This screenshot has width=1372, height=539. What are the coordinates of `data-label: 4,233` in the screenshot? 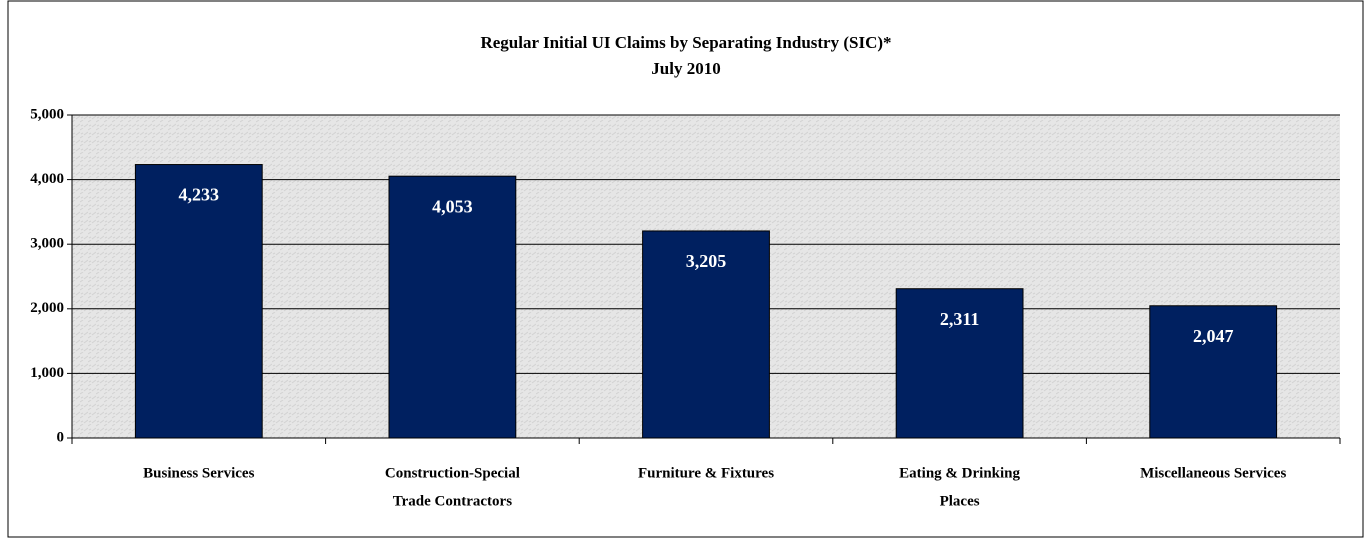 It's located at (199, 195).